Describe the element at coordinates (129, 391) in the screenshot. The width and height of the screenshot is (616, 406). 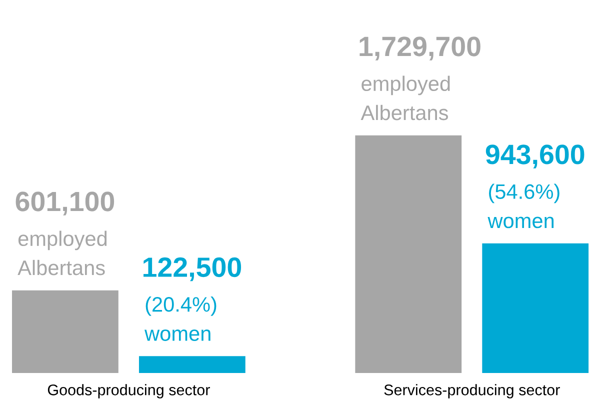
I see `x-tick-label: Goods-producing sector` at that location.